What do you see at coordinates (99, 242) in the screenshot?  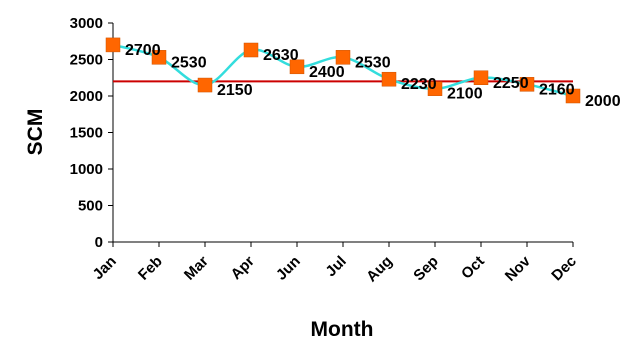 I see `y-tick-label: 0` at bounding box center [99, 242].